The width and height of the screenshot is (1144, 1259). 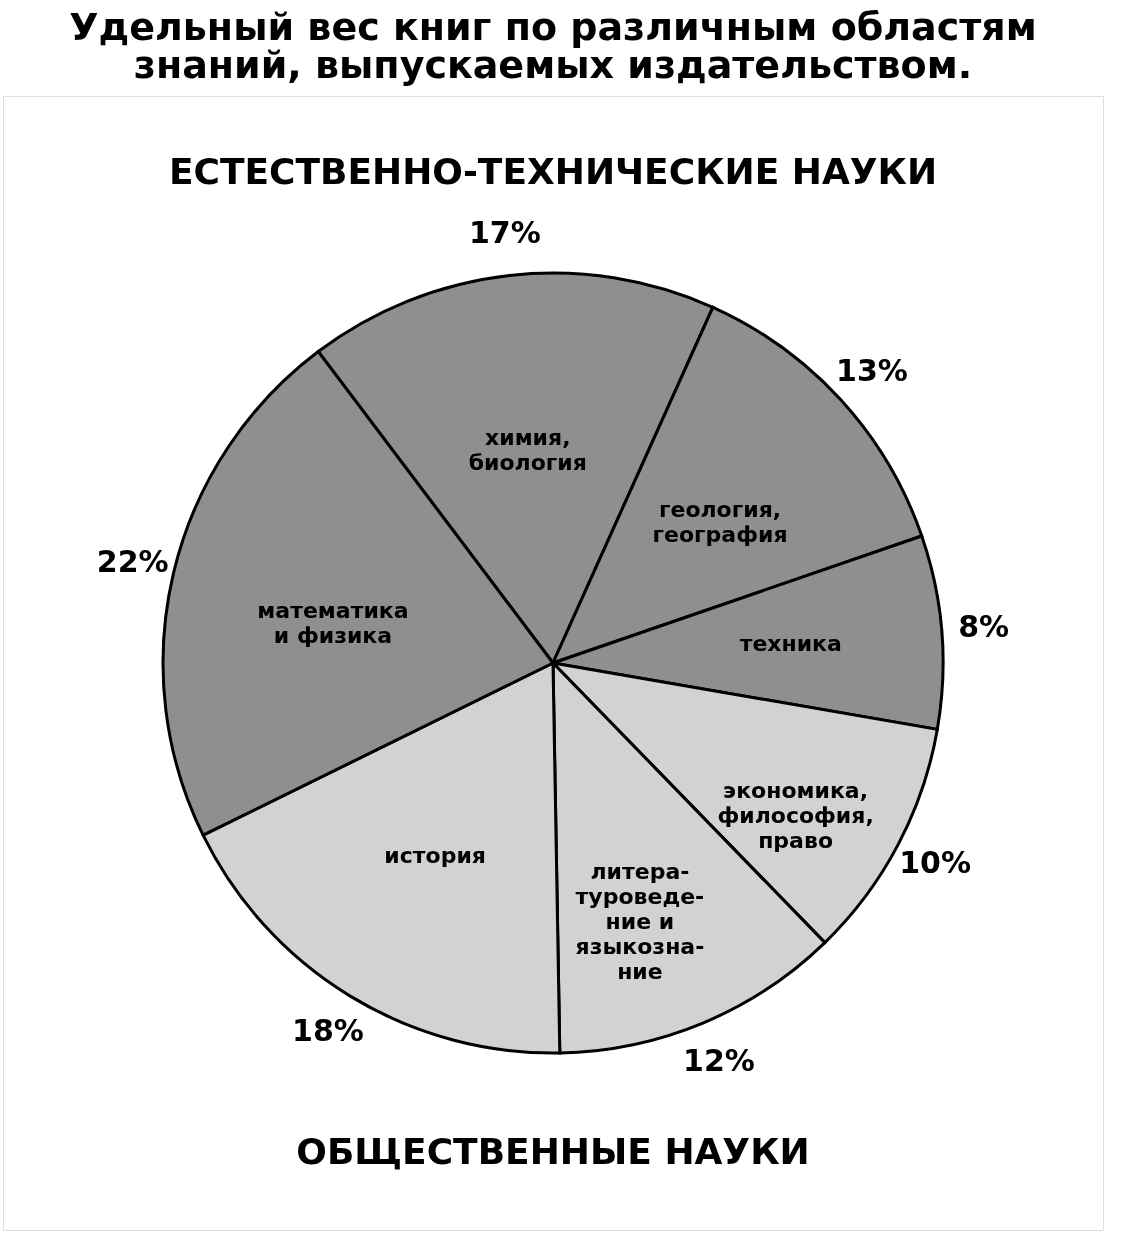 I want to click on slice-label: геология, география, so click(x=720, y=522).